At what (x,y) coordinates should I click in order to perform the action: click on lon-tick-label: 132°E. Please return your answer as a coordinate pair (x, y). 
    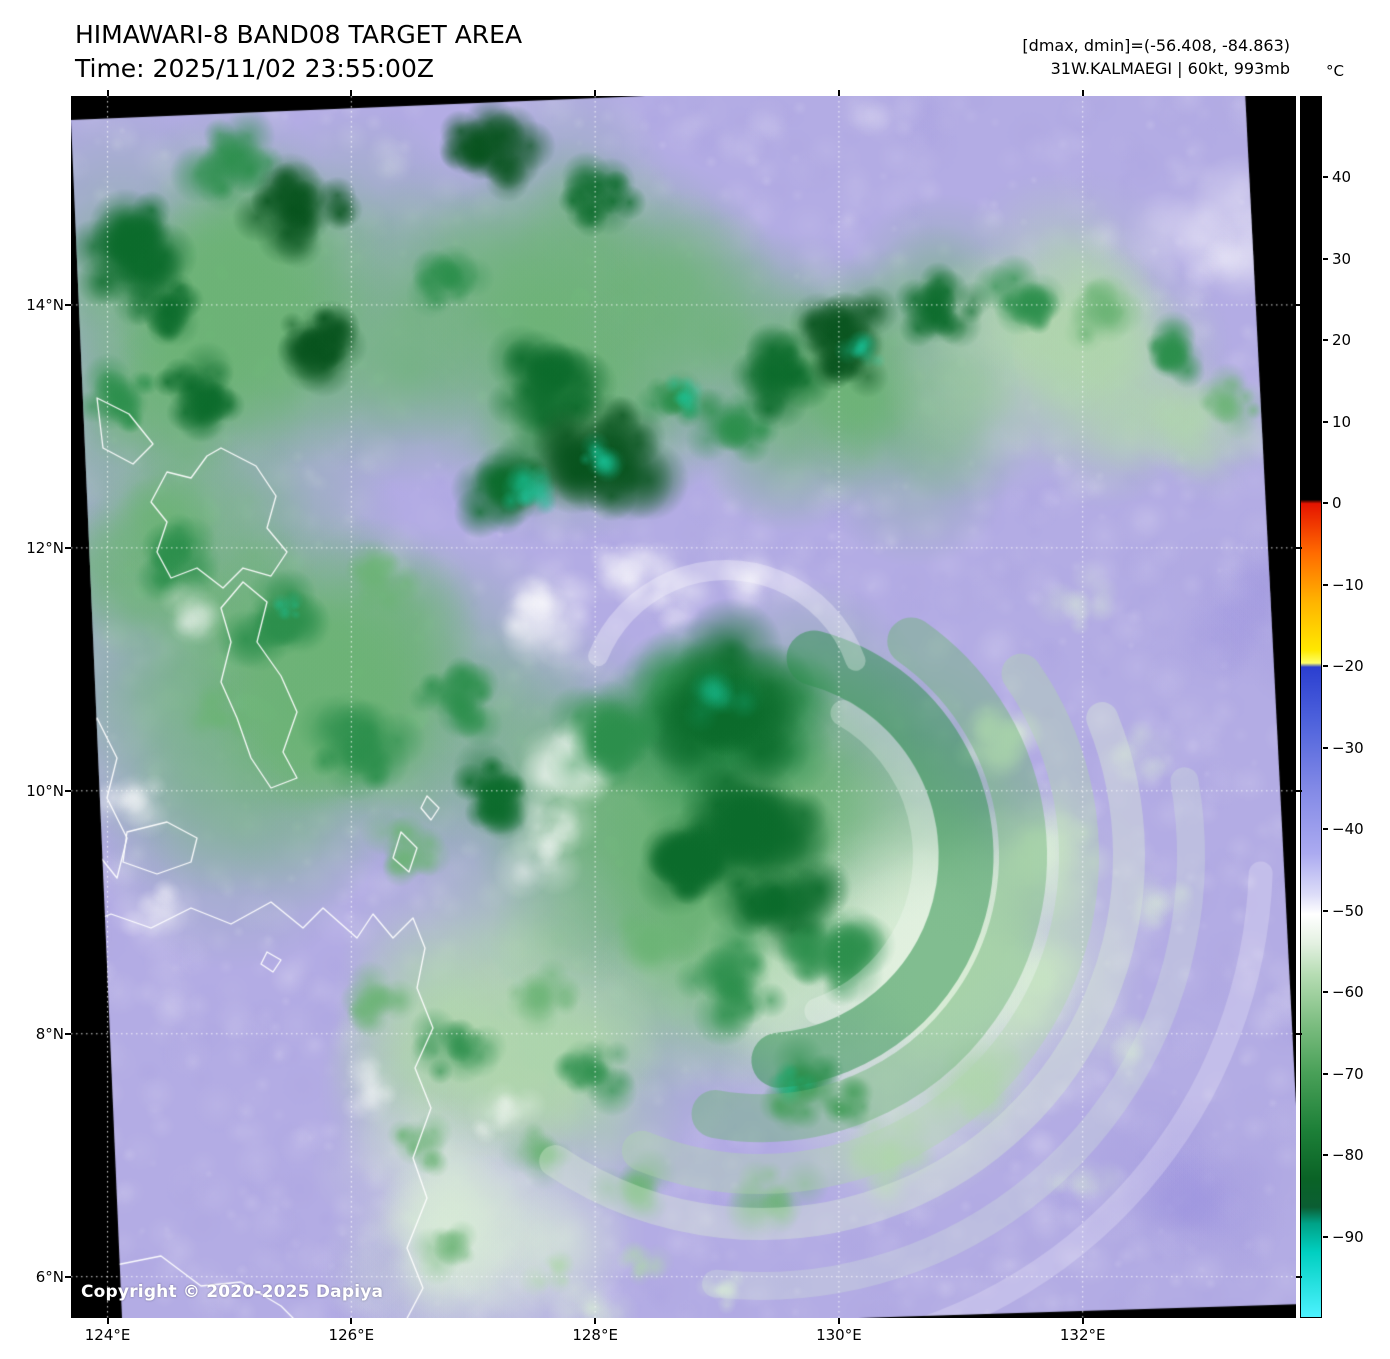
    Looking at the image, I should click on (1082, 1335).